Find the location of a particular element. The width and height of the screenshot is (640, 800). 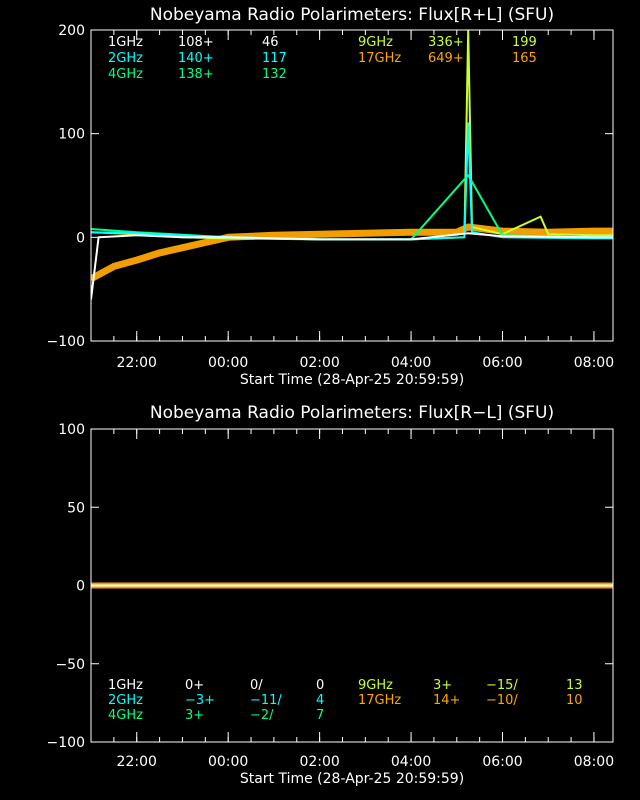

legend-value: 140+ is located at coordinates (196, 58).